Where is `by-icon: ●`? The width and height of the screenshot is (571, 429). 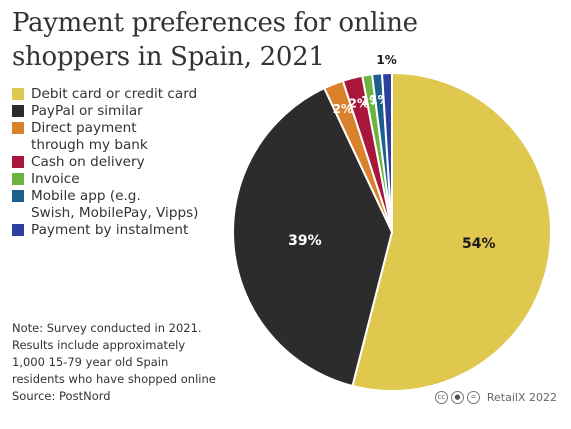 by-icon: ● is located at coordinates (457, 397).